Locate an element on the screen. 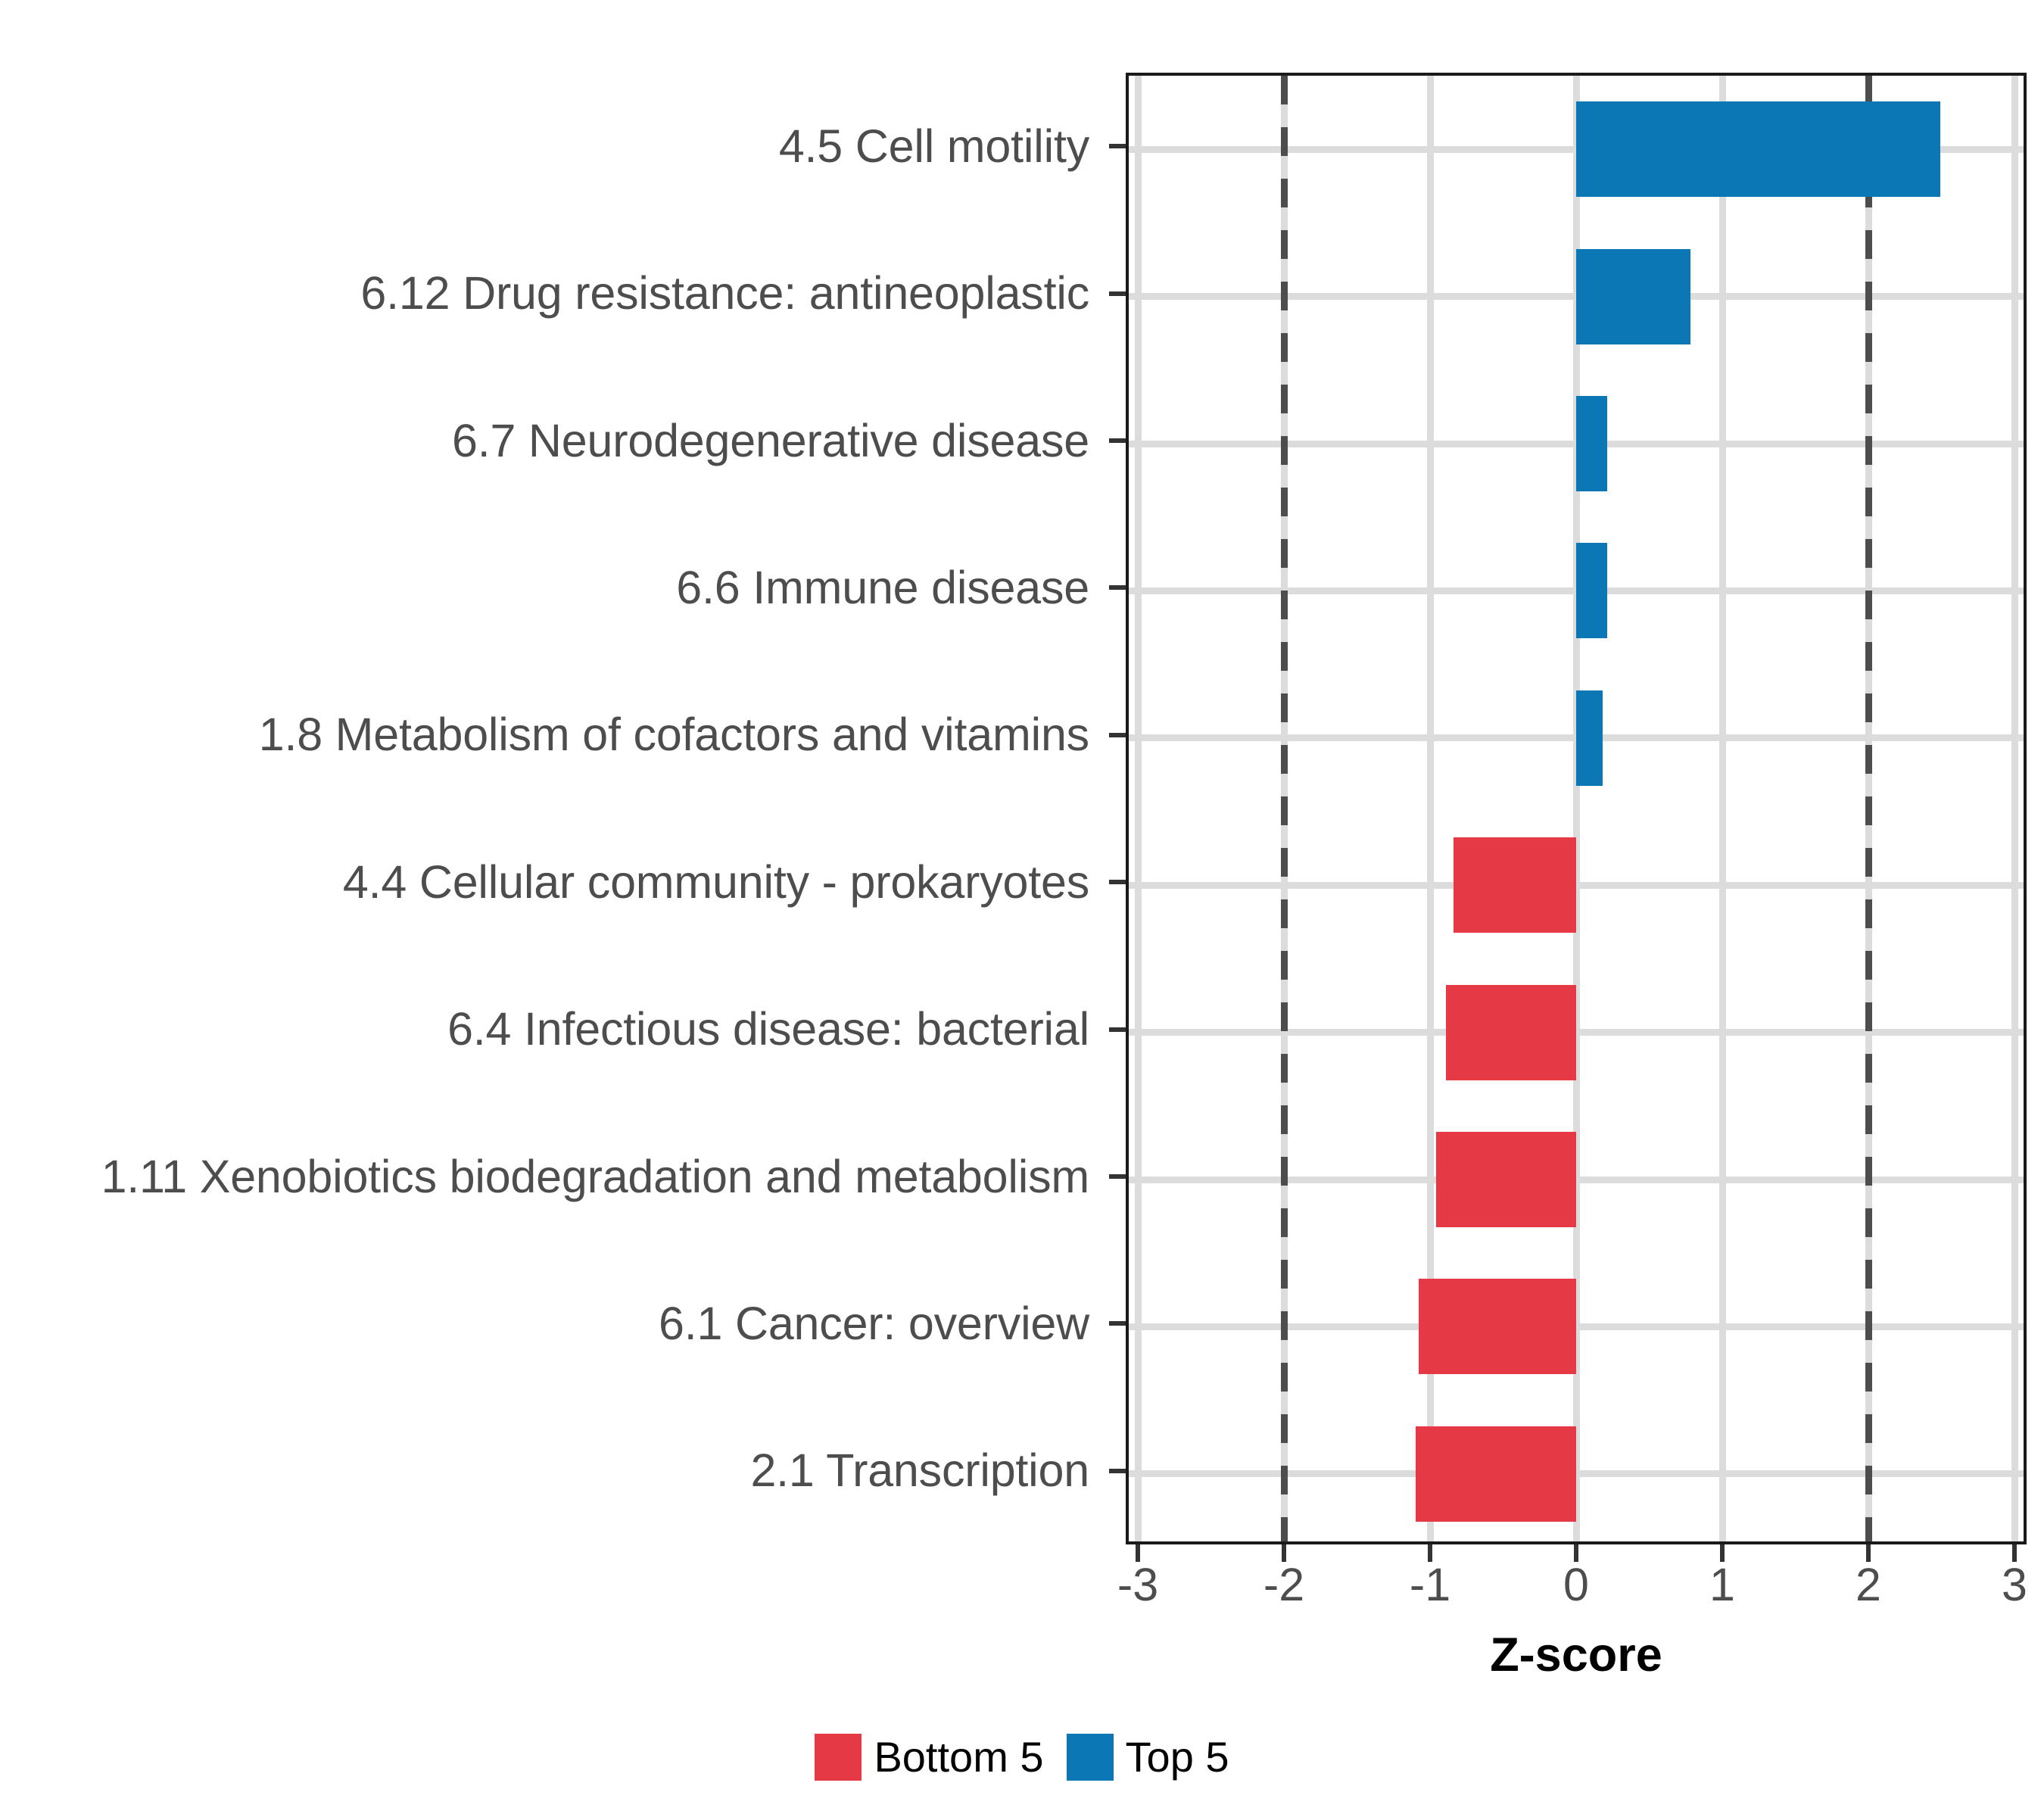 The image size is (2044, 1817). y-axis-label-row: 6.7 Neurodegenerative disease is located at coordinates (554, 440).